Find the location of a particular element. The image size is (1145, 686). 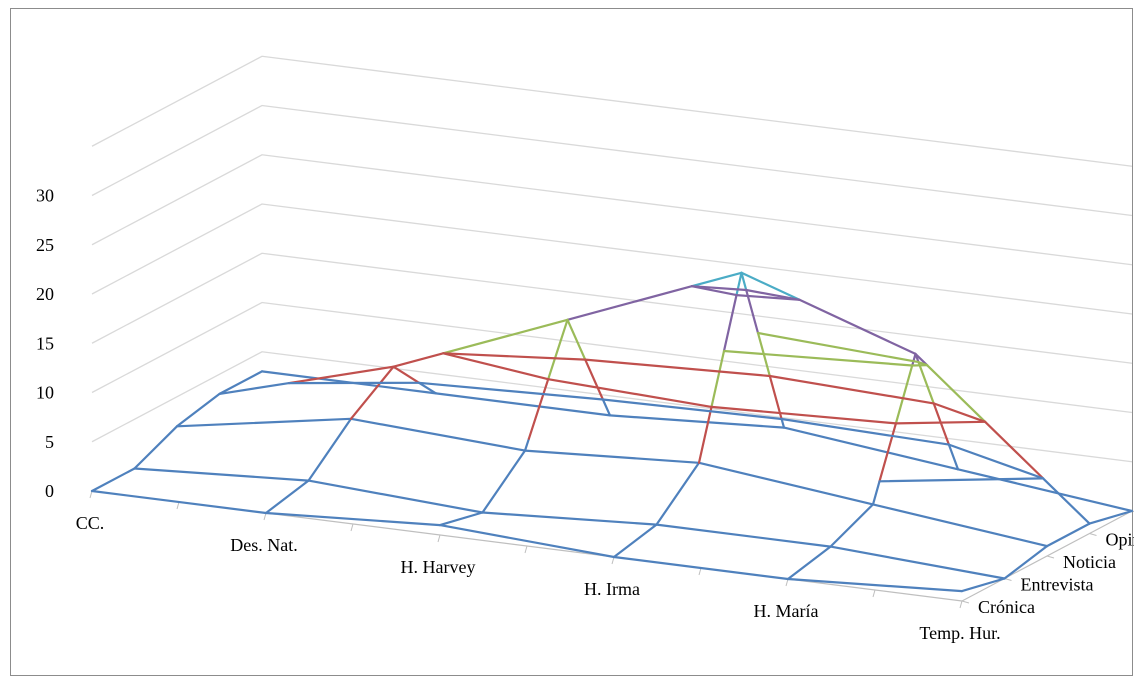

gridline-wall-top is located at coordinates (612, 111).